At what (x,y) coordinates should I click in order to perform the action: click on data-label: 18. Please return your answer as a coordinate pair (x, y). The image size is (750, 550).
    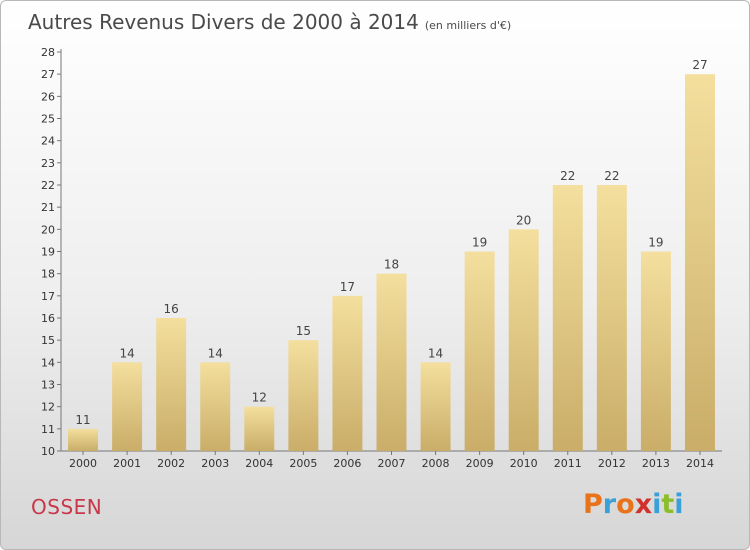
    Looking at the image, I should click on (391, 265).